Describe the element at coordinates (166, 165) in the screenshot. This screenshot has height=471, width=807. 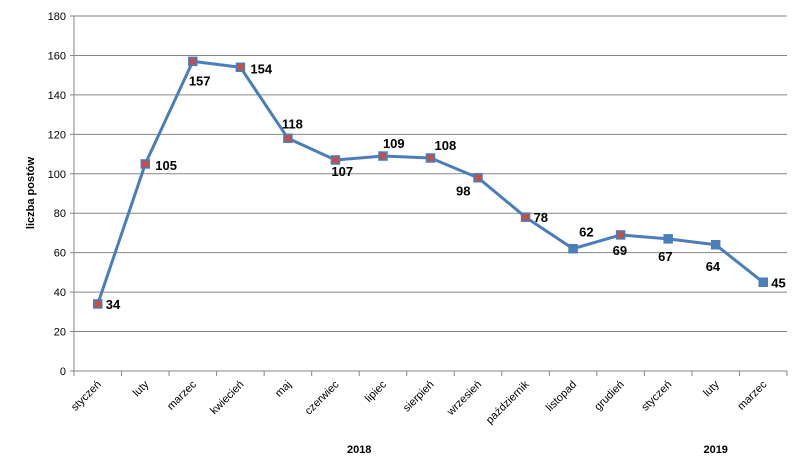
I see `data-label: 105` at that location.